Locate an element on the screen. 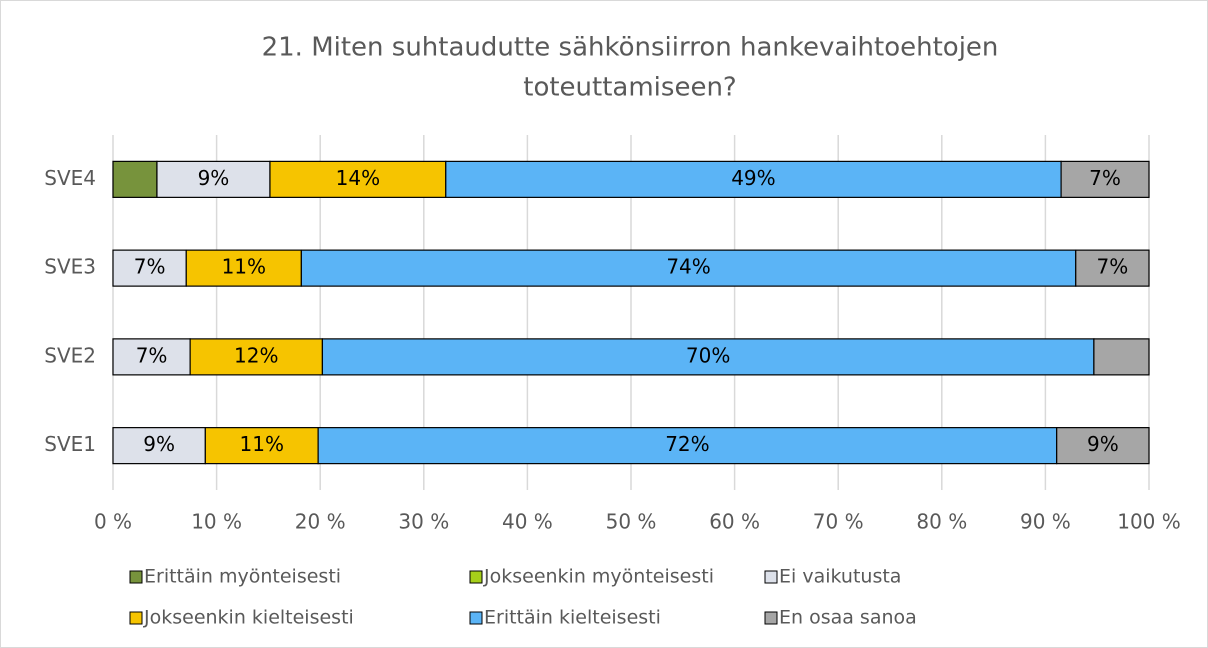  data-label: 70% is located at coordinates (708, 355).